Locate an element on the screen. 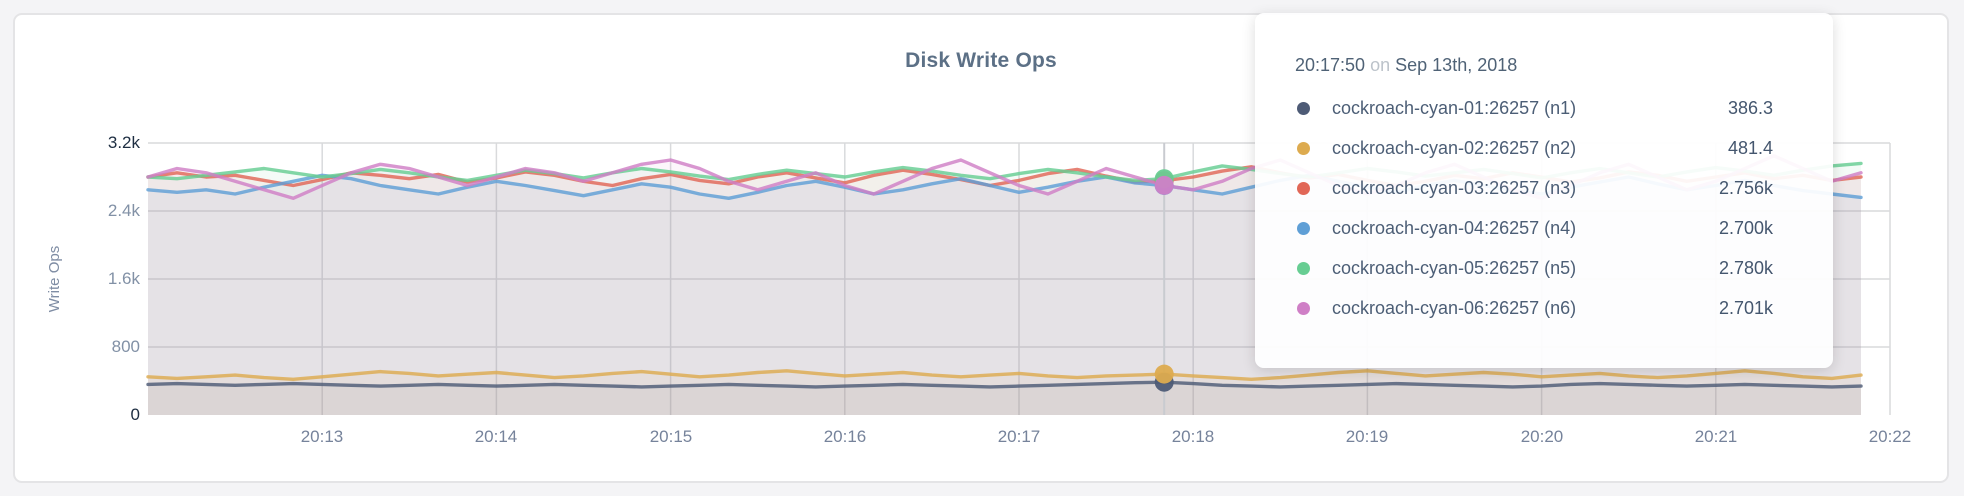  tooltip-time: 20:17:50 is located at coordinates (1330, 65).